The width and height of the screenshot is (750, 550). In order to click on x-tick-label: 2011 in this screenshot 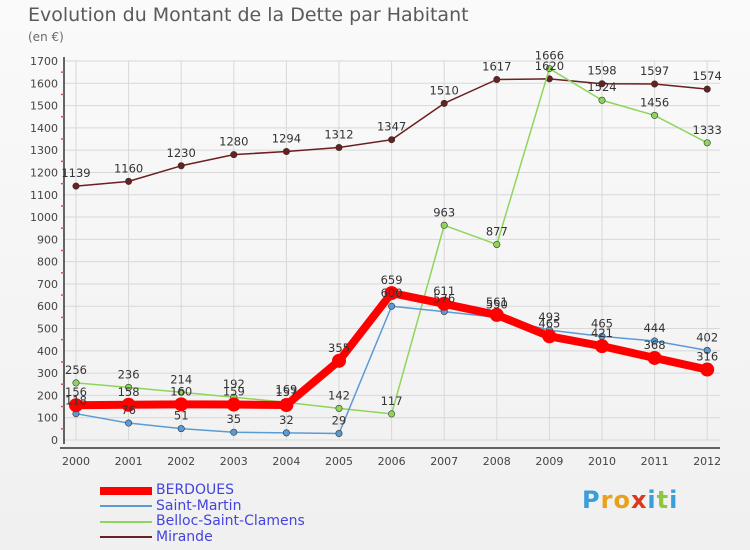, I will do `click(655, 461)`.